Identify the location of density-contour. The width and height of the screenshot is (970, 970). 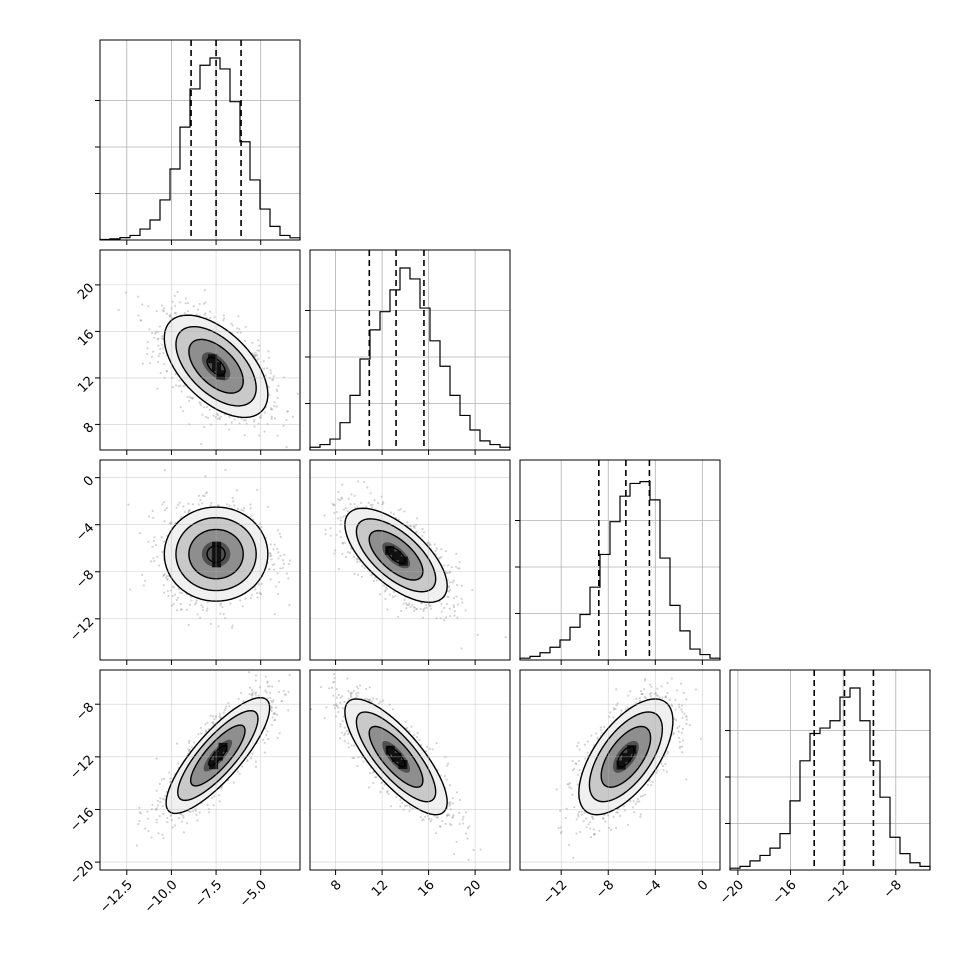
(396, 555).